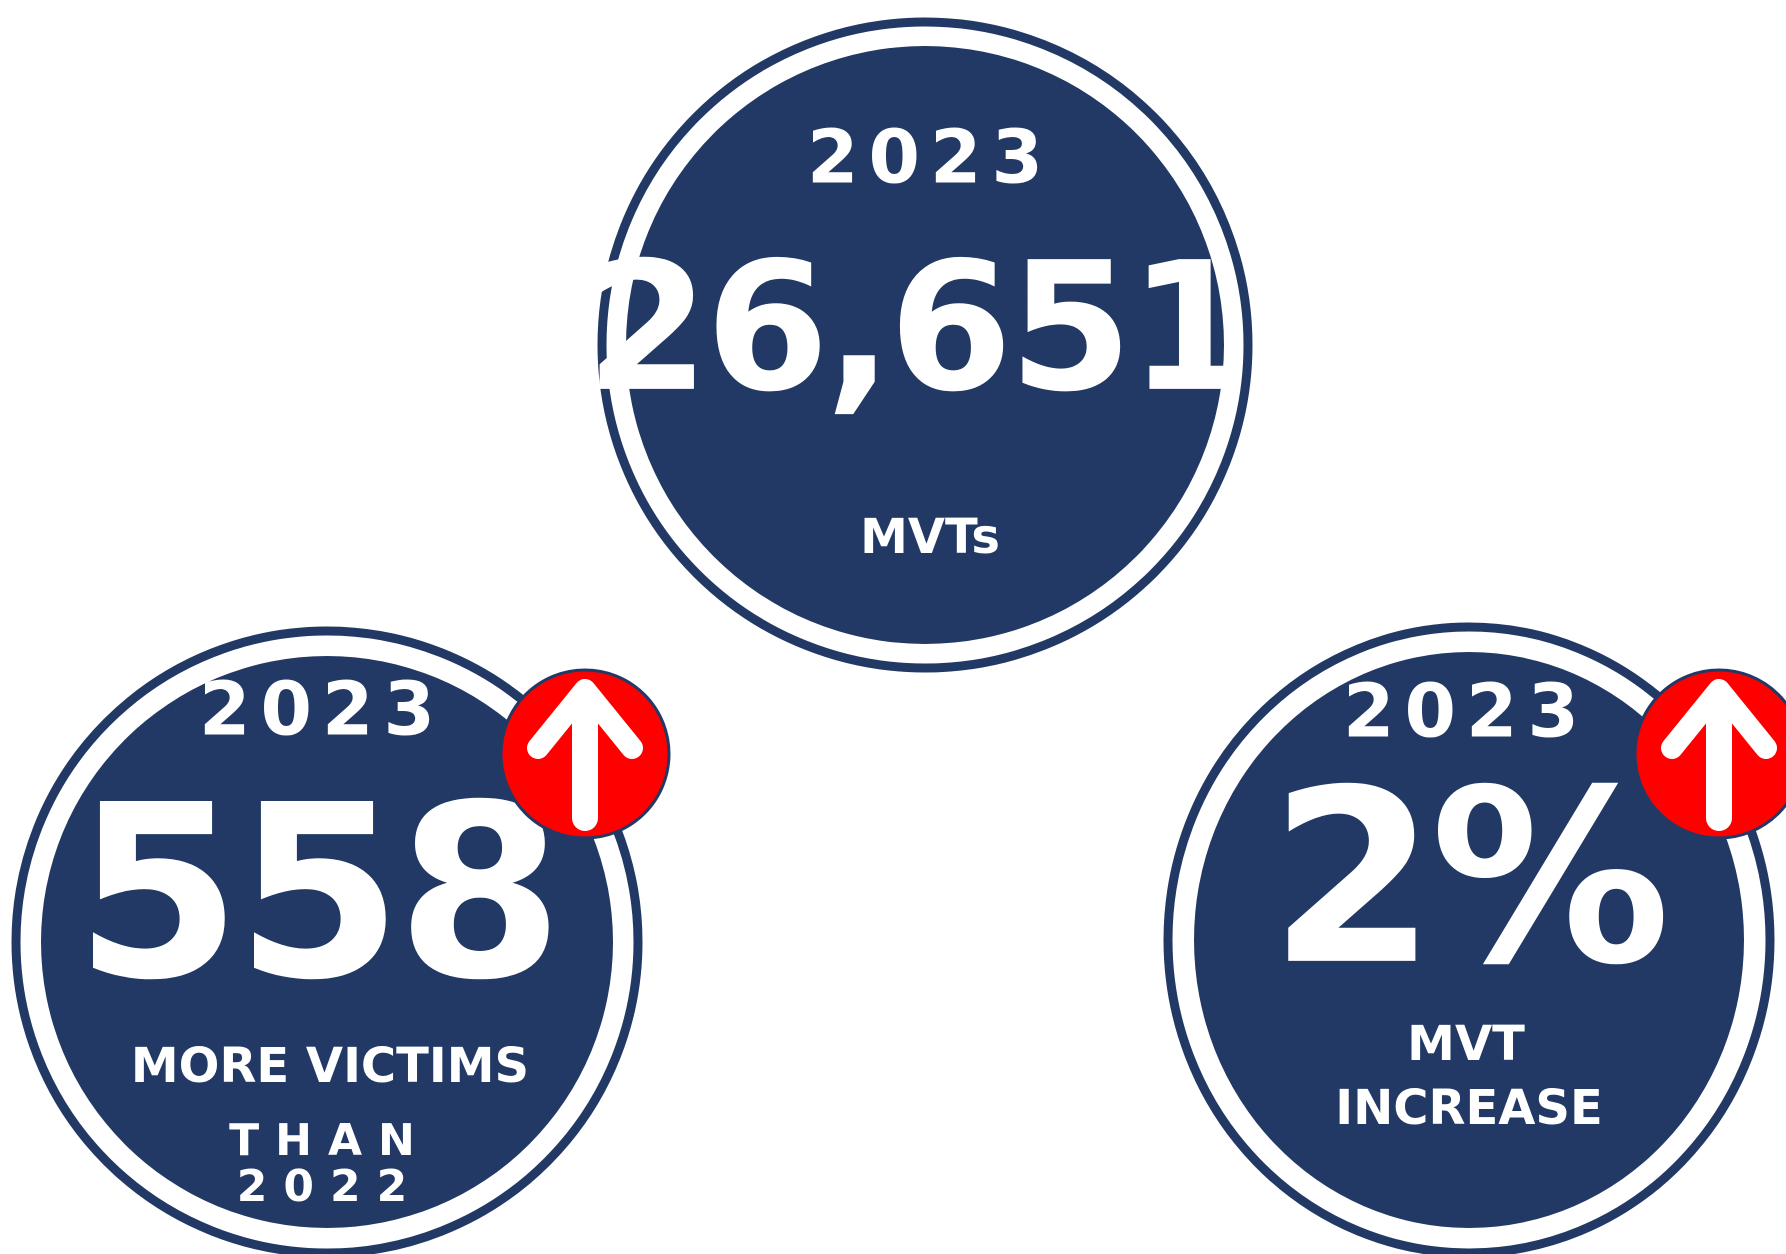  What do you see at coordinates (1469, 1108) in the screenshot?
I see `label: INCREASE` at bounding box center [1469, 1108].